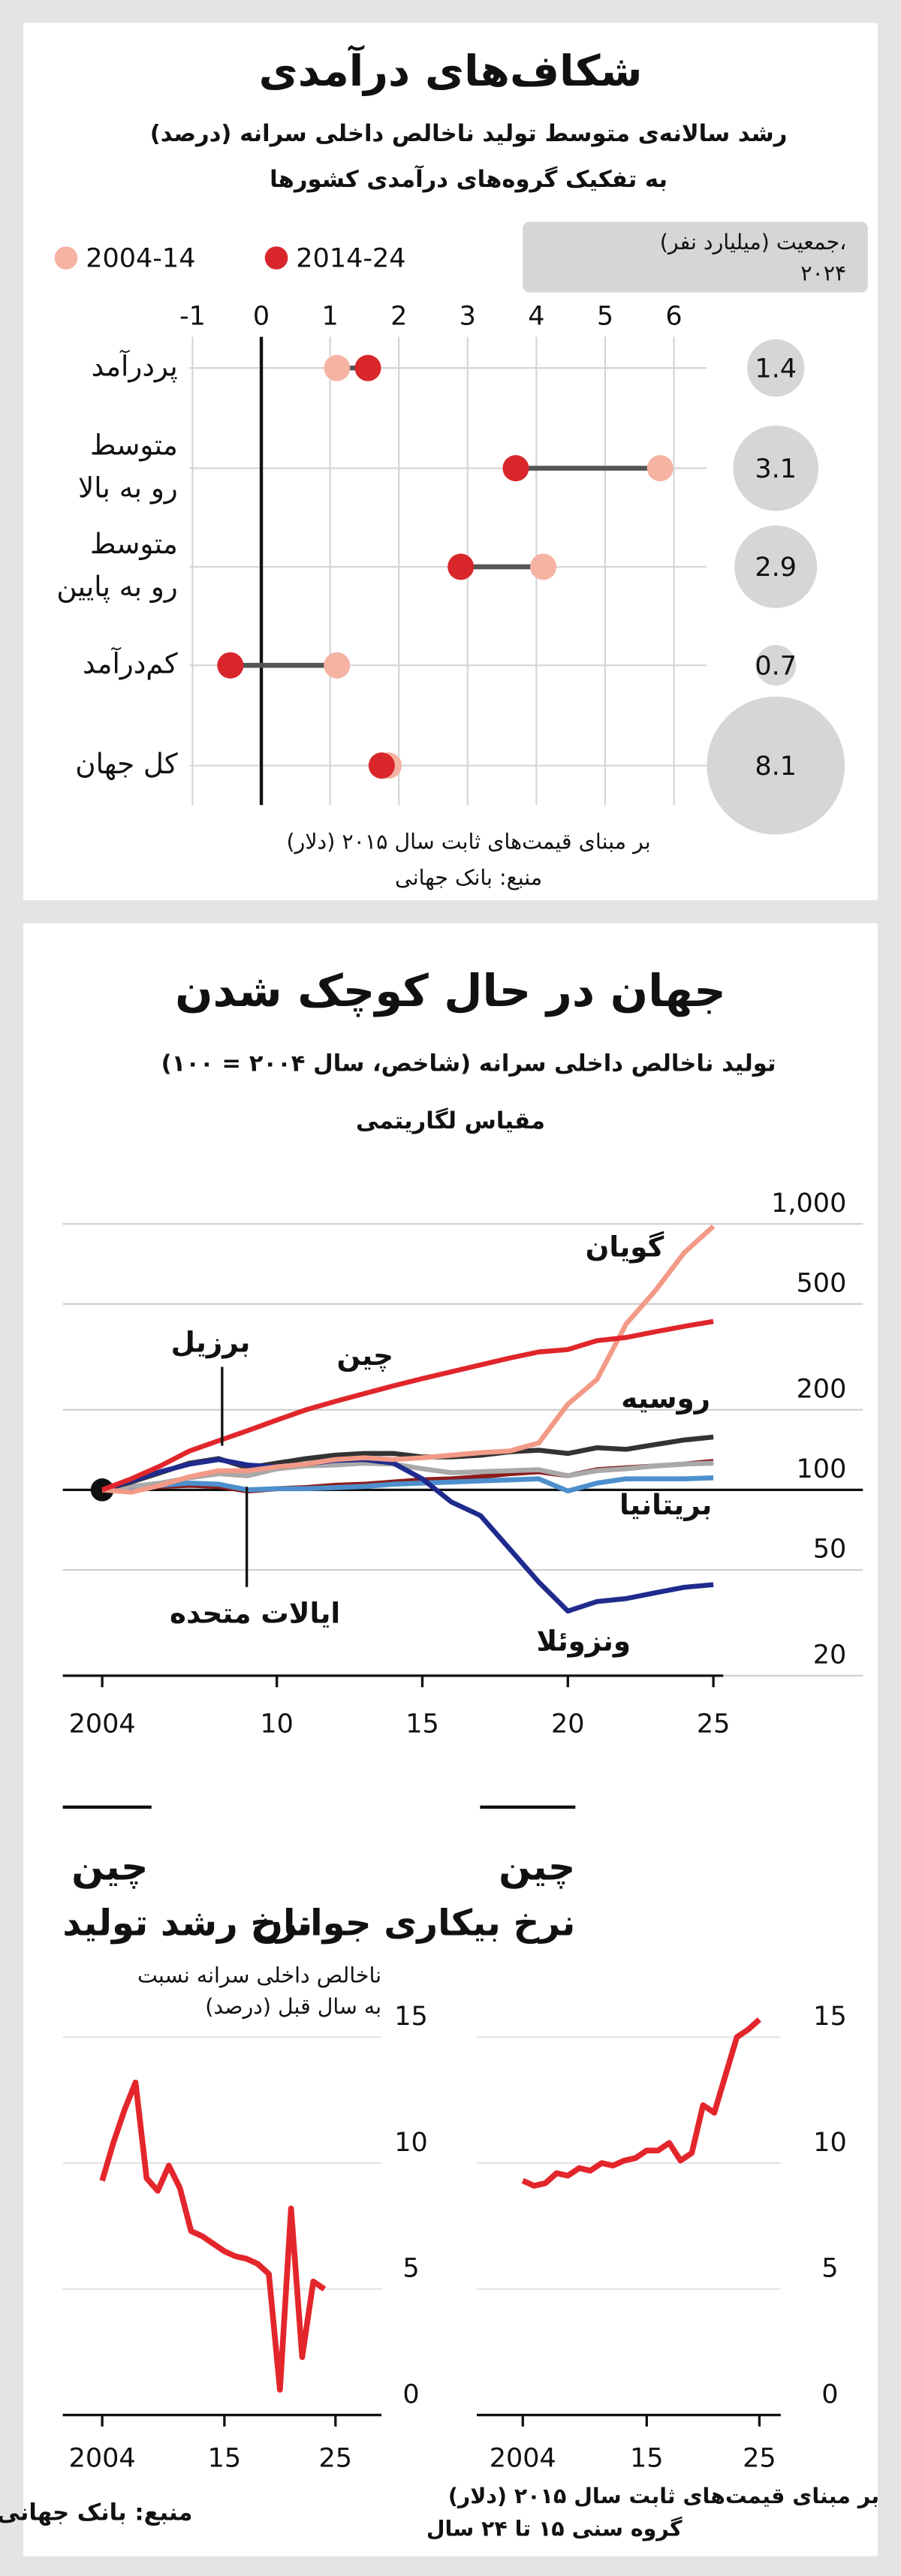 The width and height of the screenshot is (901, 2576). I want to click on size-title: جمعیت (میلیارد نفر)،, so click(753, 242).